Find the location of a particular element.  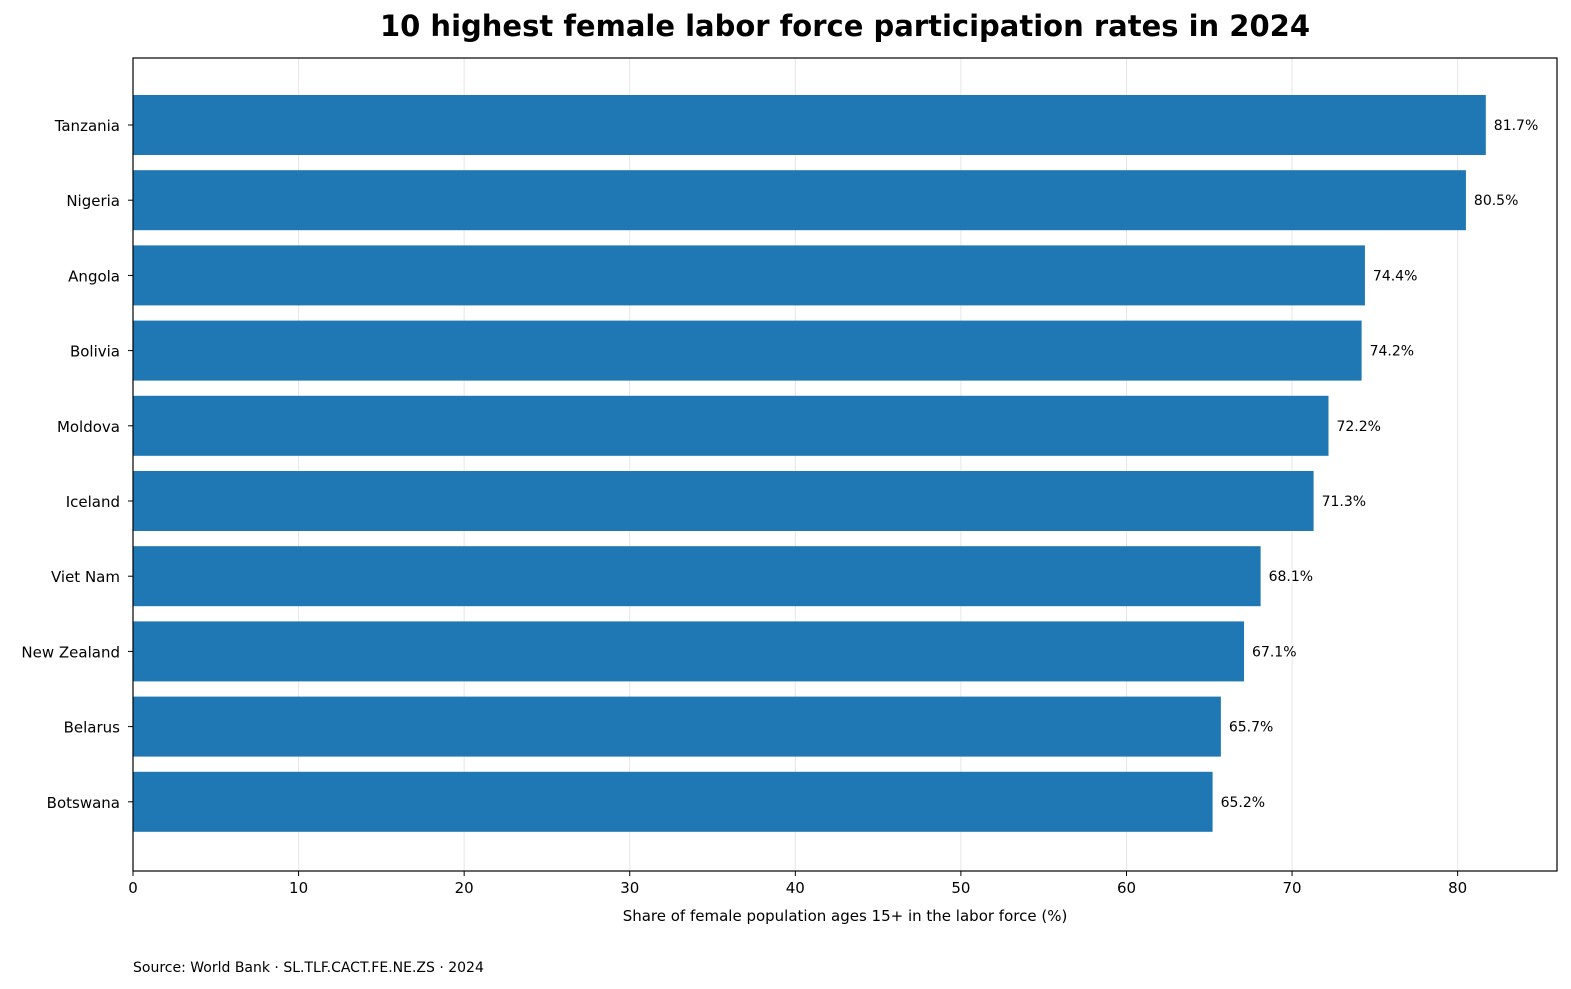

x-tick-label: 60 is located at coordinates (1126, 888).